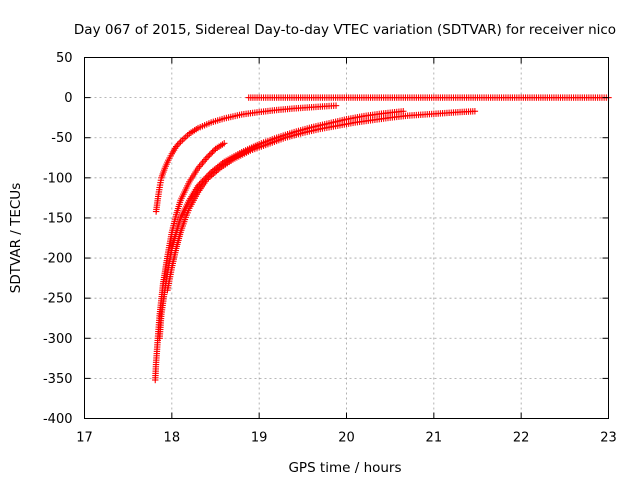 Image resolution: width=640 pixels, height=480 pixels. Describe the element at coordinates (172, 438) in the screenshot. I see `x-tick-label: 18` at that location.